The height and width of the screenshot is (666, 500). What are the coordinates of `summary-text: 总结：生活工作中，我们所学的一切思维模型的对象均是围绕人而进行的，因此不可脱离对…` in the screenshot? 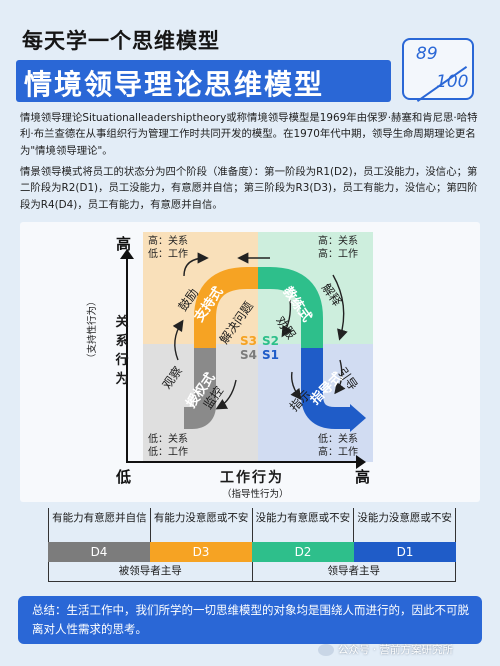 It's located at (250, 619).